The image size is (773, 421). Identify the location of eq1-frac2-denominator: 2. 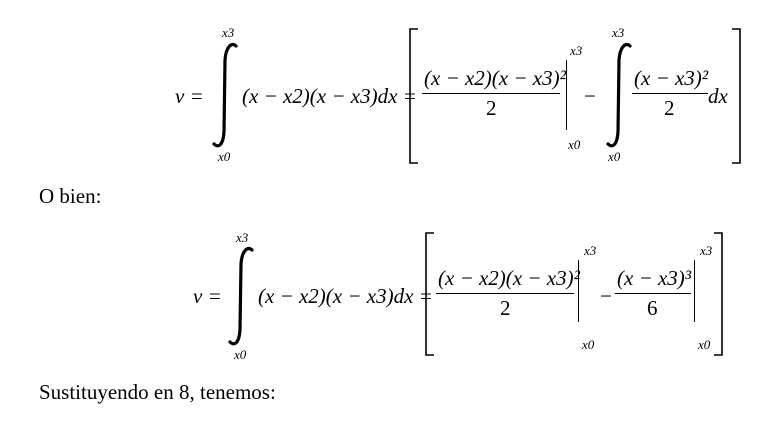
(669, 108).